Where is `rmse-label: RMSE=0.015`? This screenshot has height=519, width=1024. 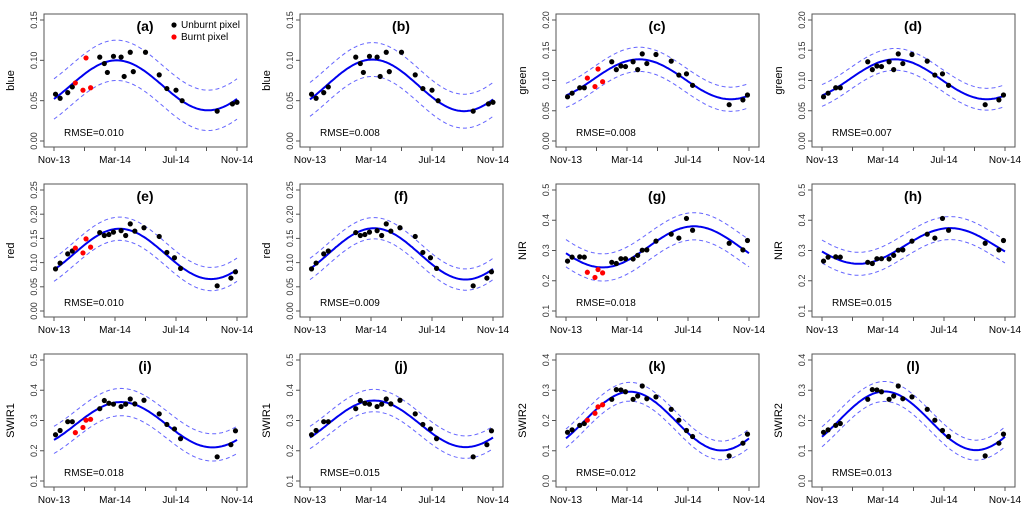
rmse-label: RMSE=0.015 is located at coordinates (862, 303).